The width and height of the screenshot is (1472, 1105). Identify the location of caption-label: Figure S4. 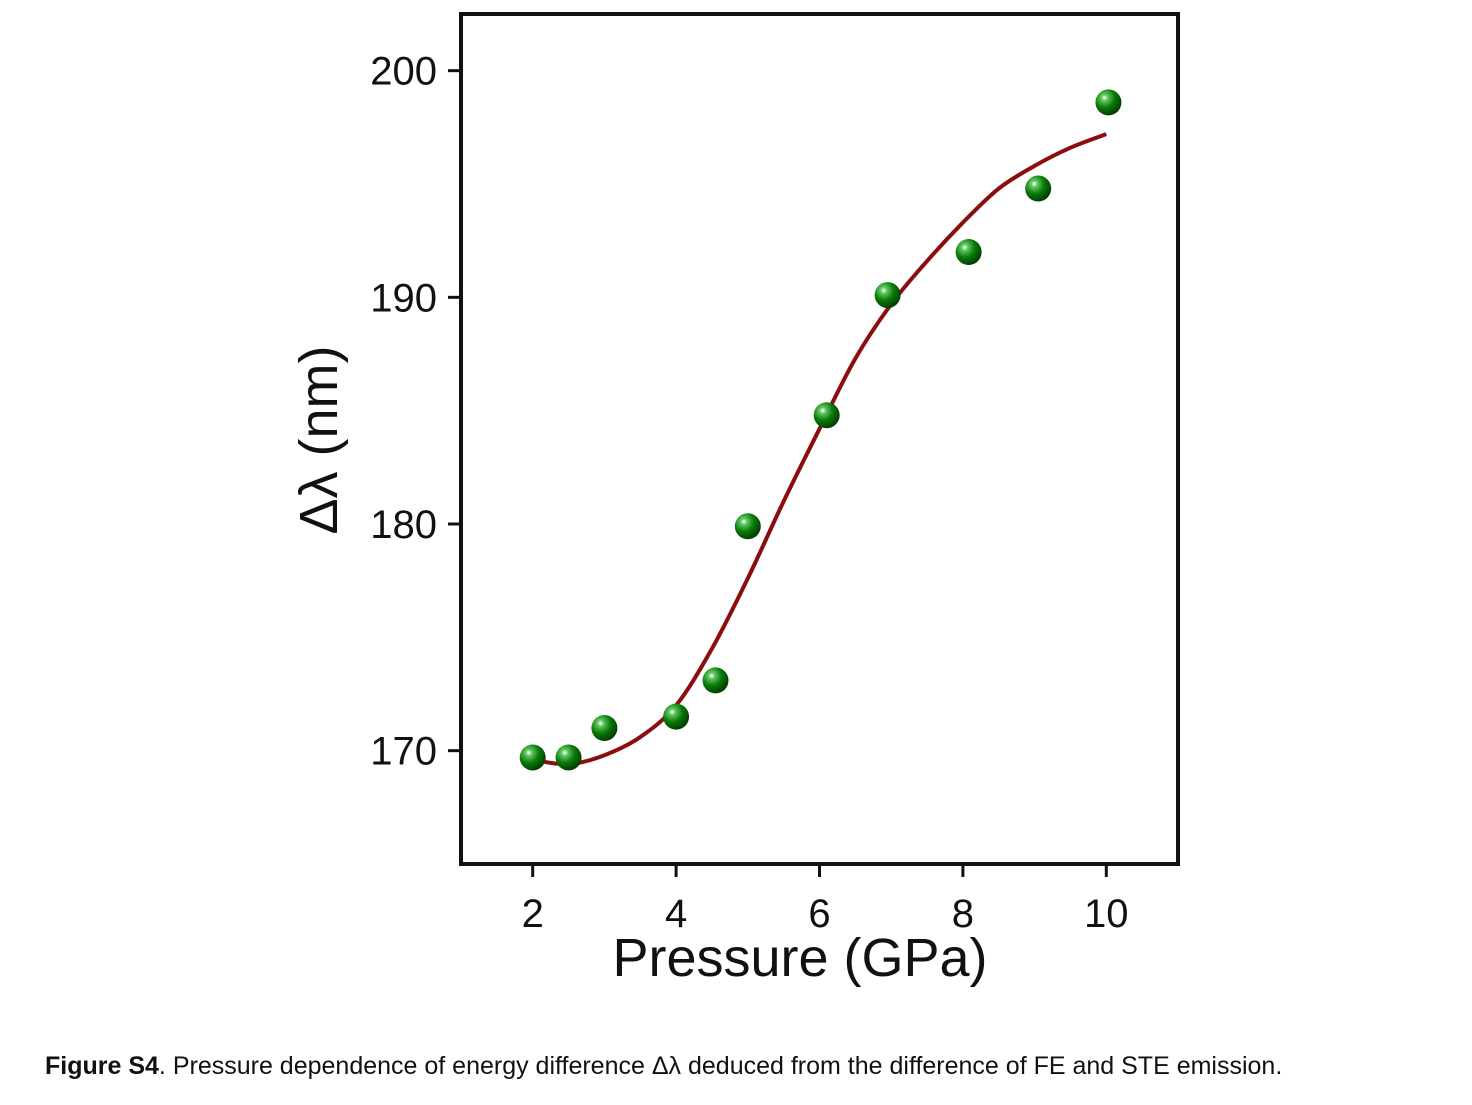
(102, 1066).